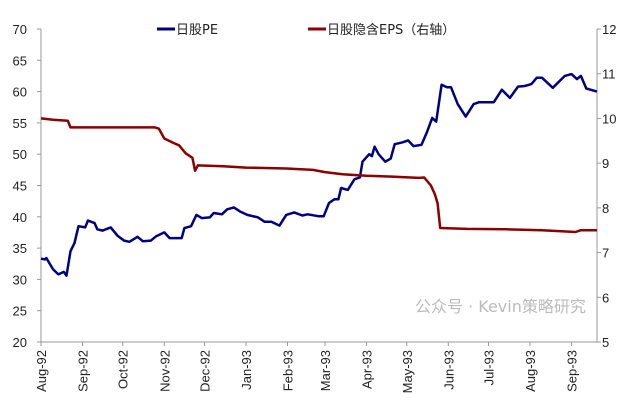  Describe the element at coordinates (530, 371) in the screenshot. I see `x-tick-label: Aug-93` at that location.